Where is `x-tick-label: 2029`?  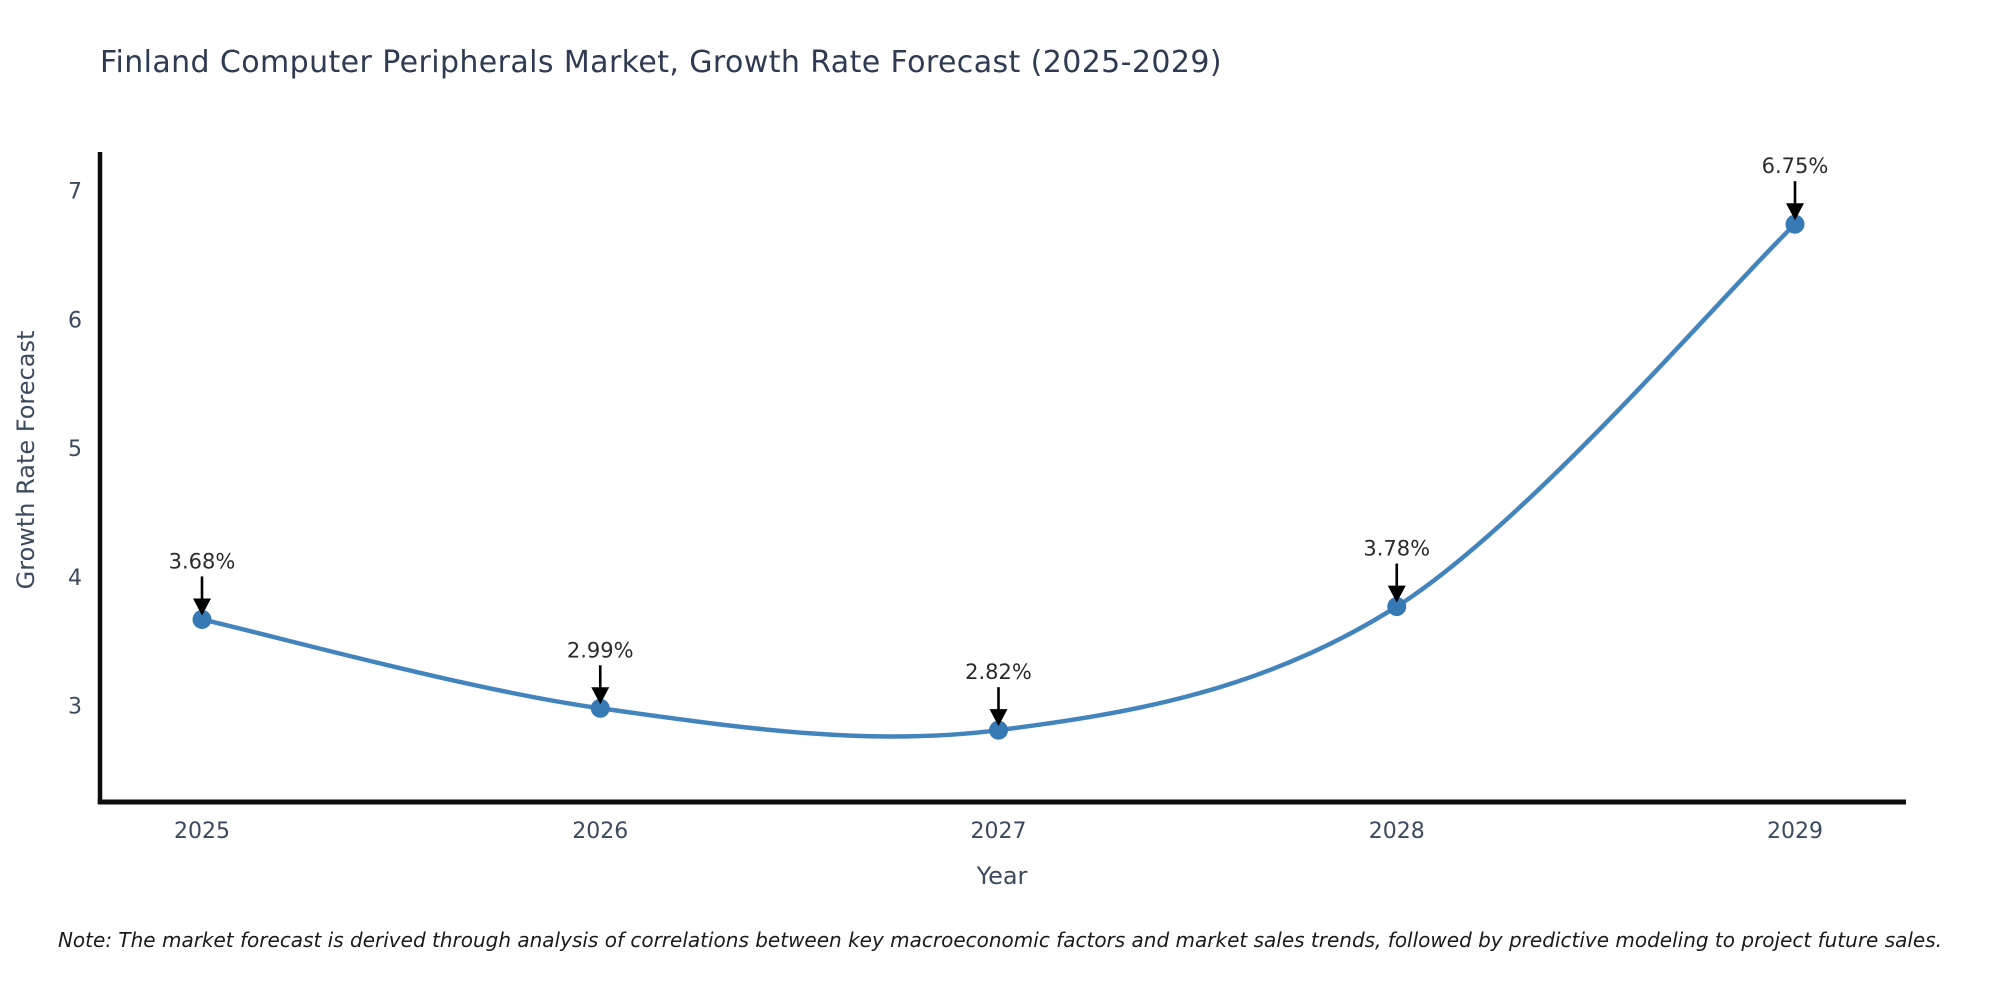
x-tick-label: 2029 is located at coordinates (1795, 831).